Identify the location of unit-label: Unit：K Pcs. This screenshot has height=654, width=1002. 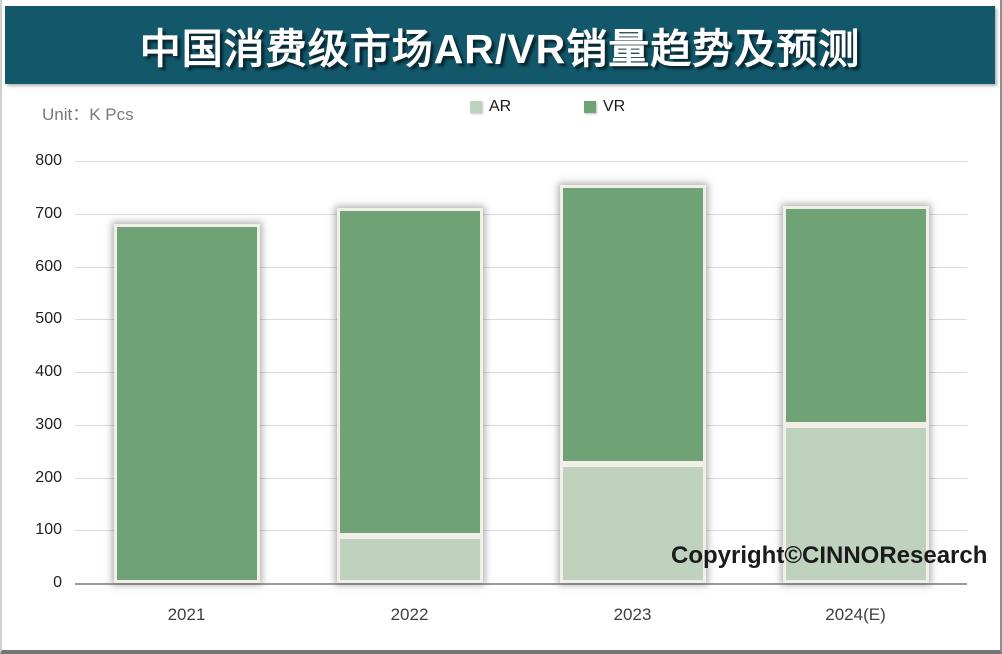
(88, 114).